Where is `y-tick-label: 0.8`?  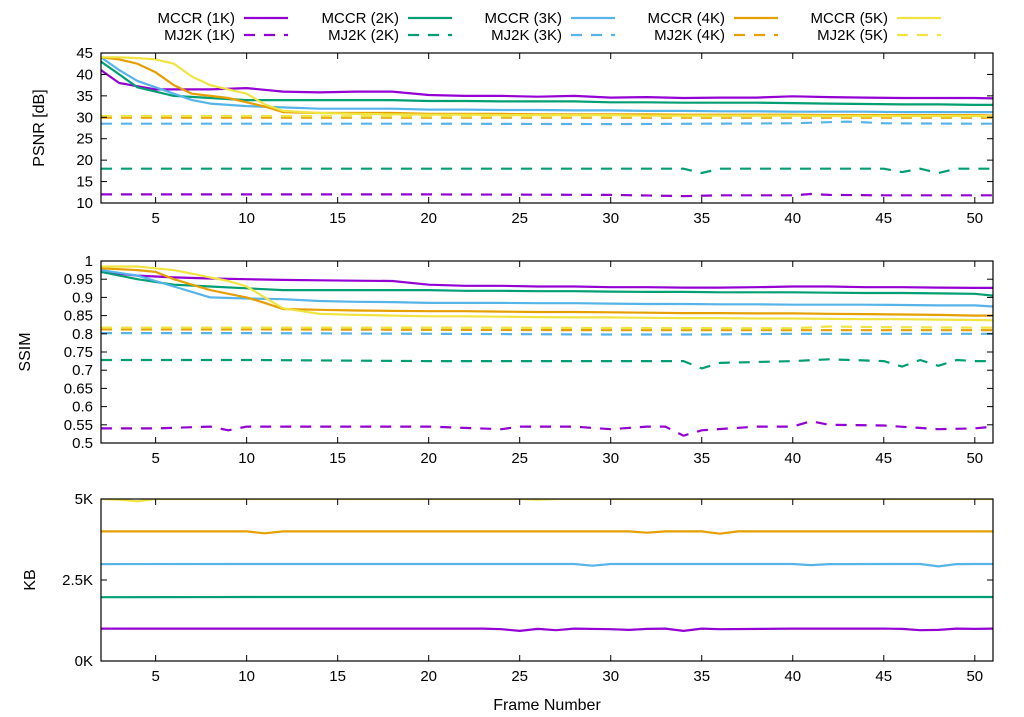
y-tick-label: 0.8 is located at coordinates (82, 334).